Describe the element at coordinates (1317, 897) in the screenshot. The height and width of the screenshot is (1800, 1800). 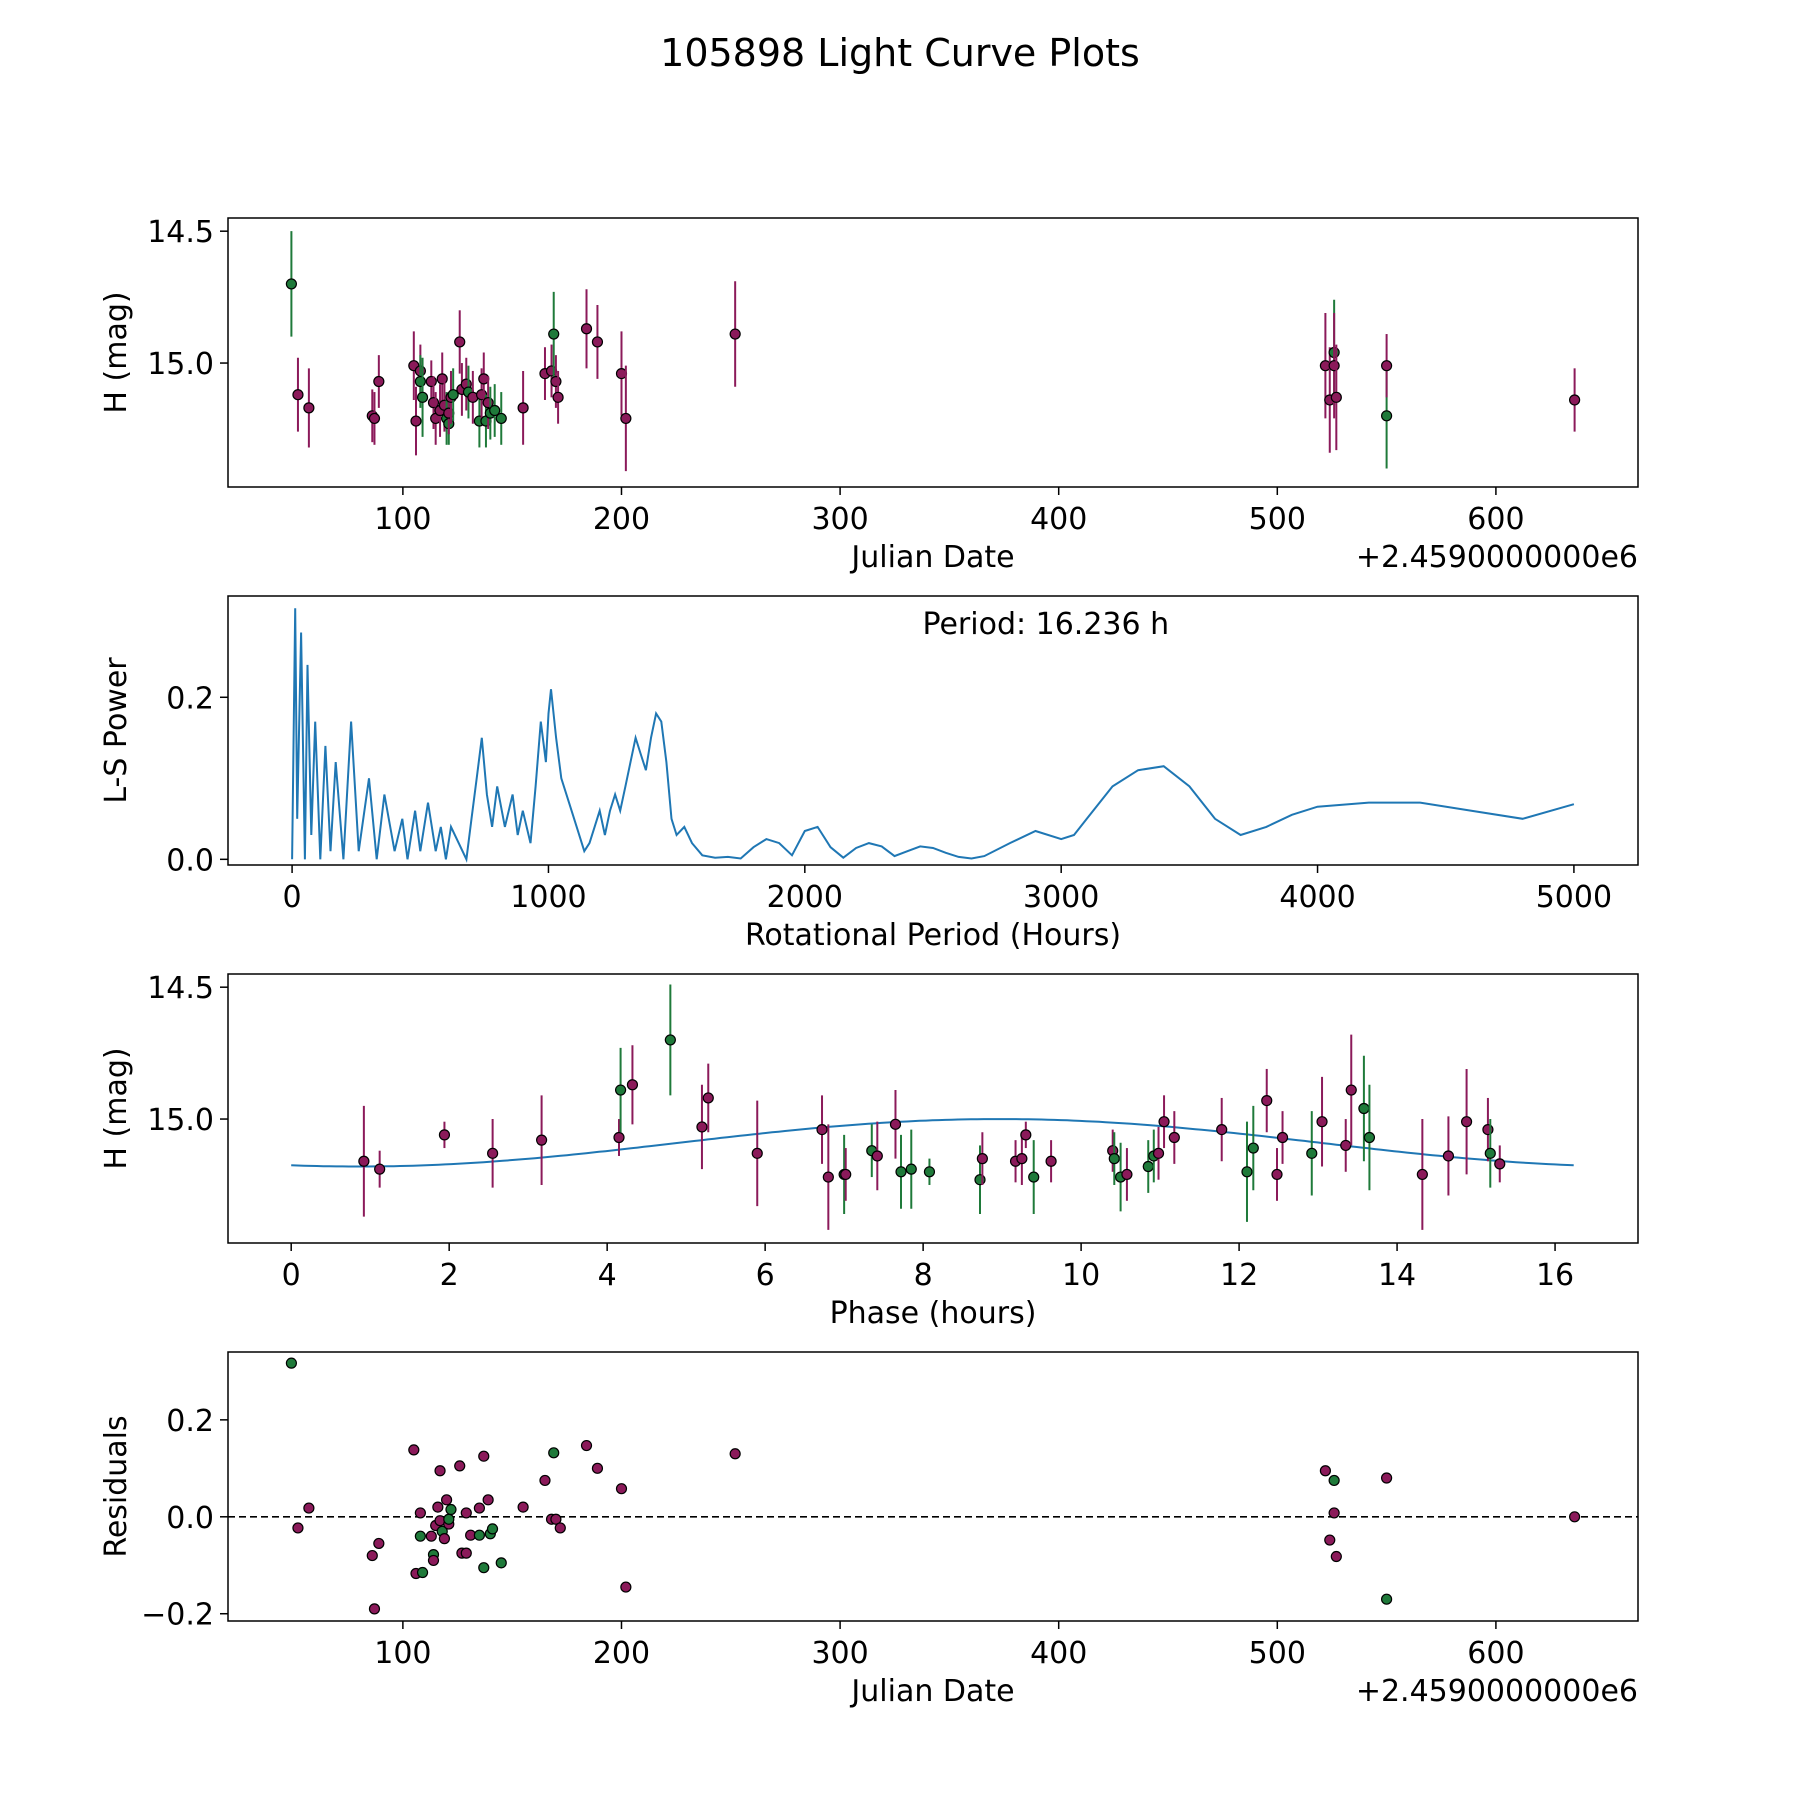
I see `periodogram-xtick-label: 4000` at that location.